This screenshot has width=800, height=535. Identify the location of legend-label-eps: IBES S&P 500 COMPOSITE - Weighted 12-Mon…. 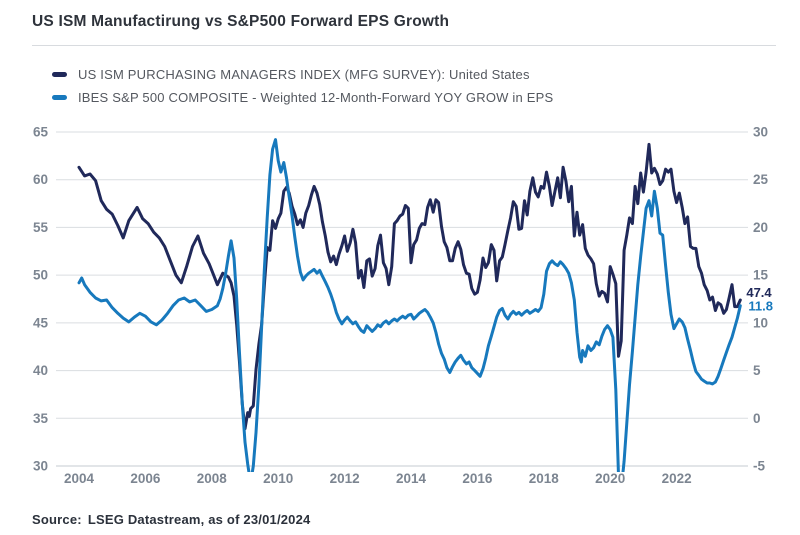
(316, 97).